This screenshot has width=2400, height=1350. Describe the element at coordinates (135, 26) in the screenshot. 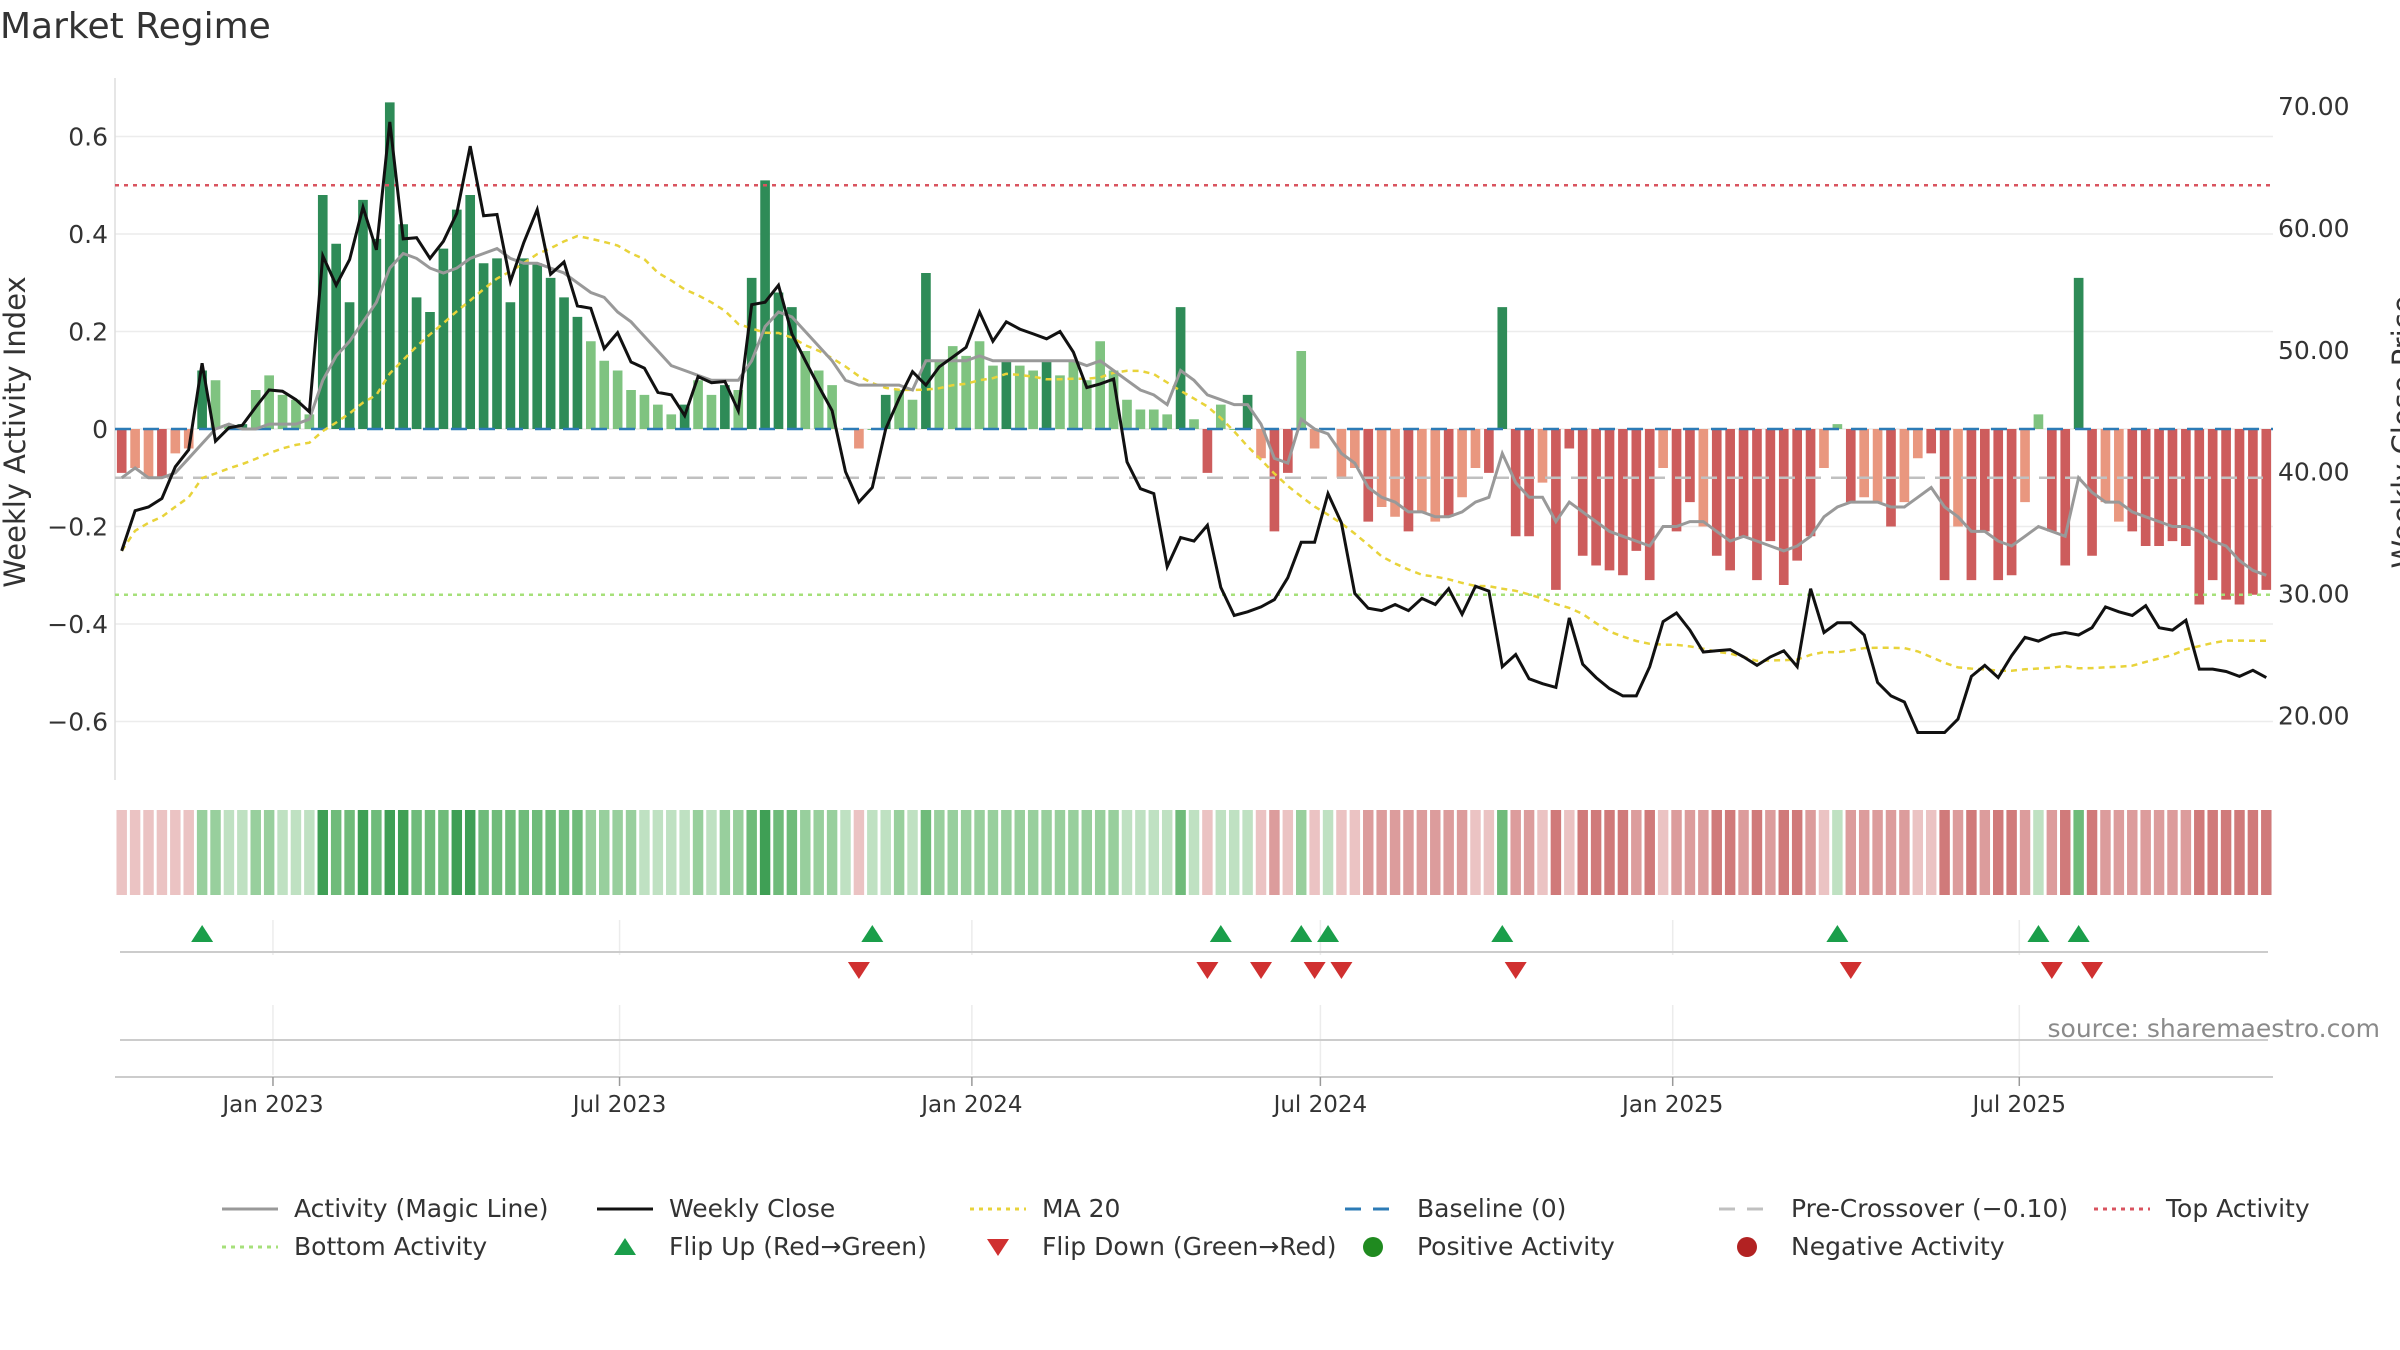

I see `chart-title: Market Regime` at that location.